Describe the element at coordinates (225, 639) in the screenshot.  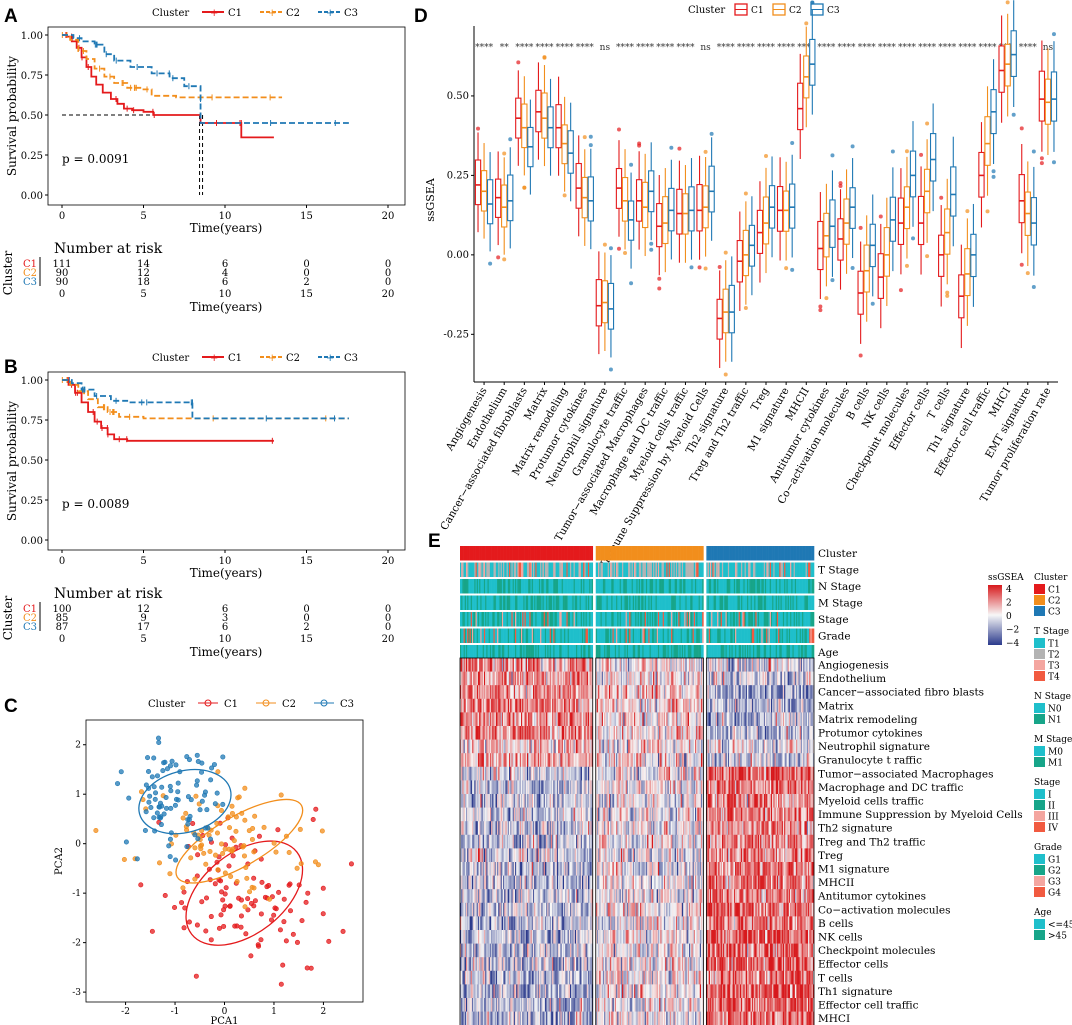
I see `risk-x-tick-label: 10` at that location.